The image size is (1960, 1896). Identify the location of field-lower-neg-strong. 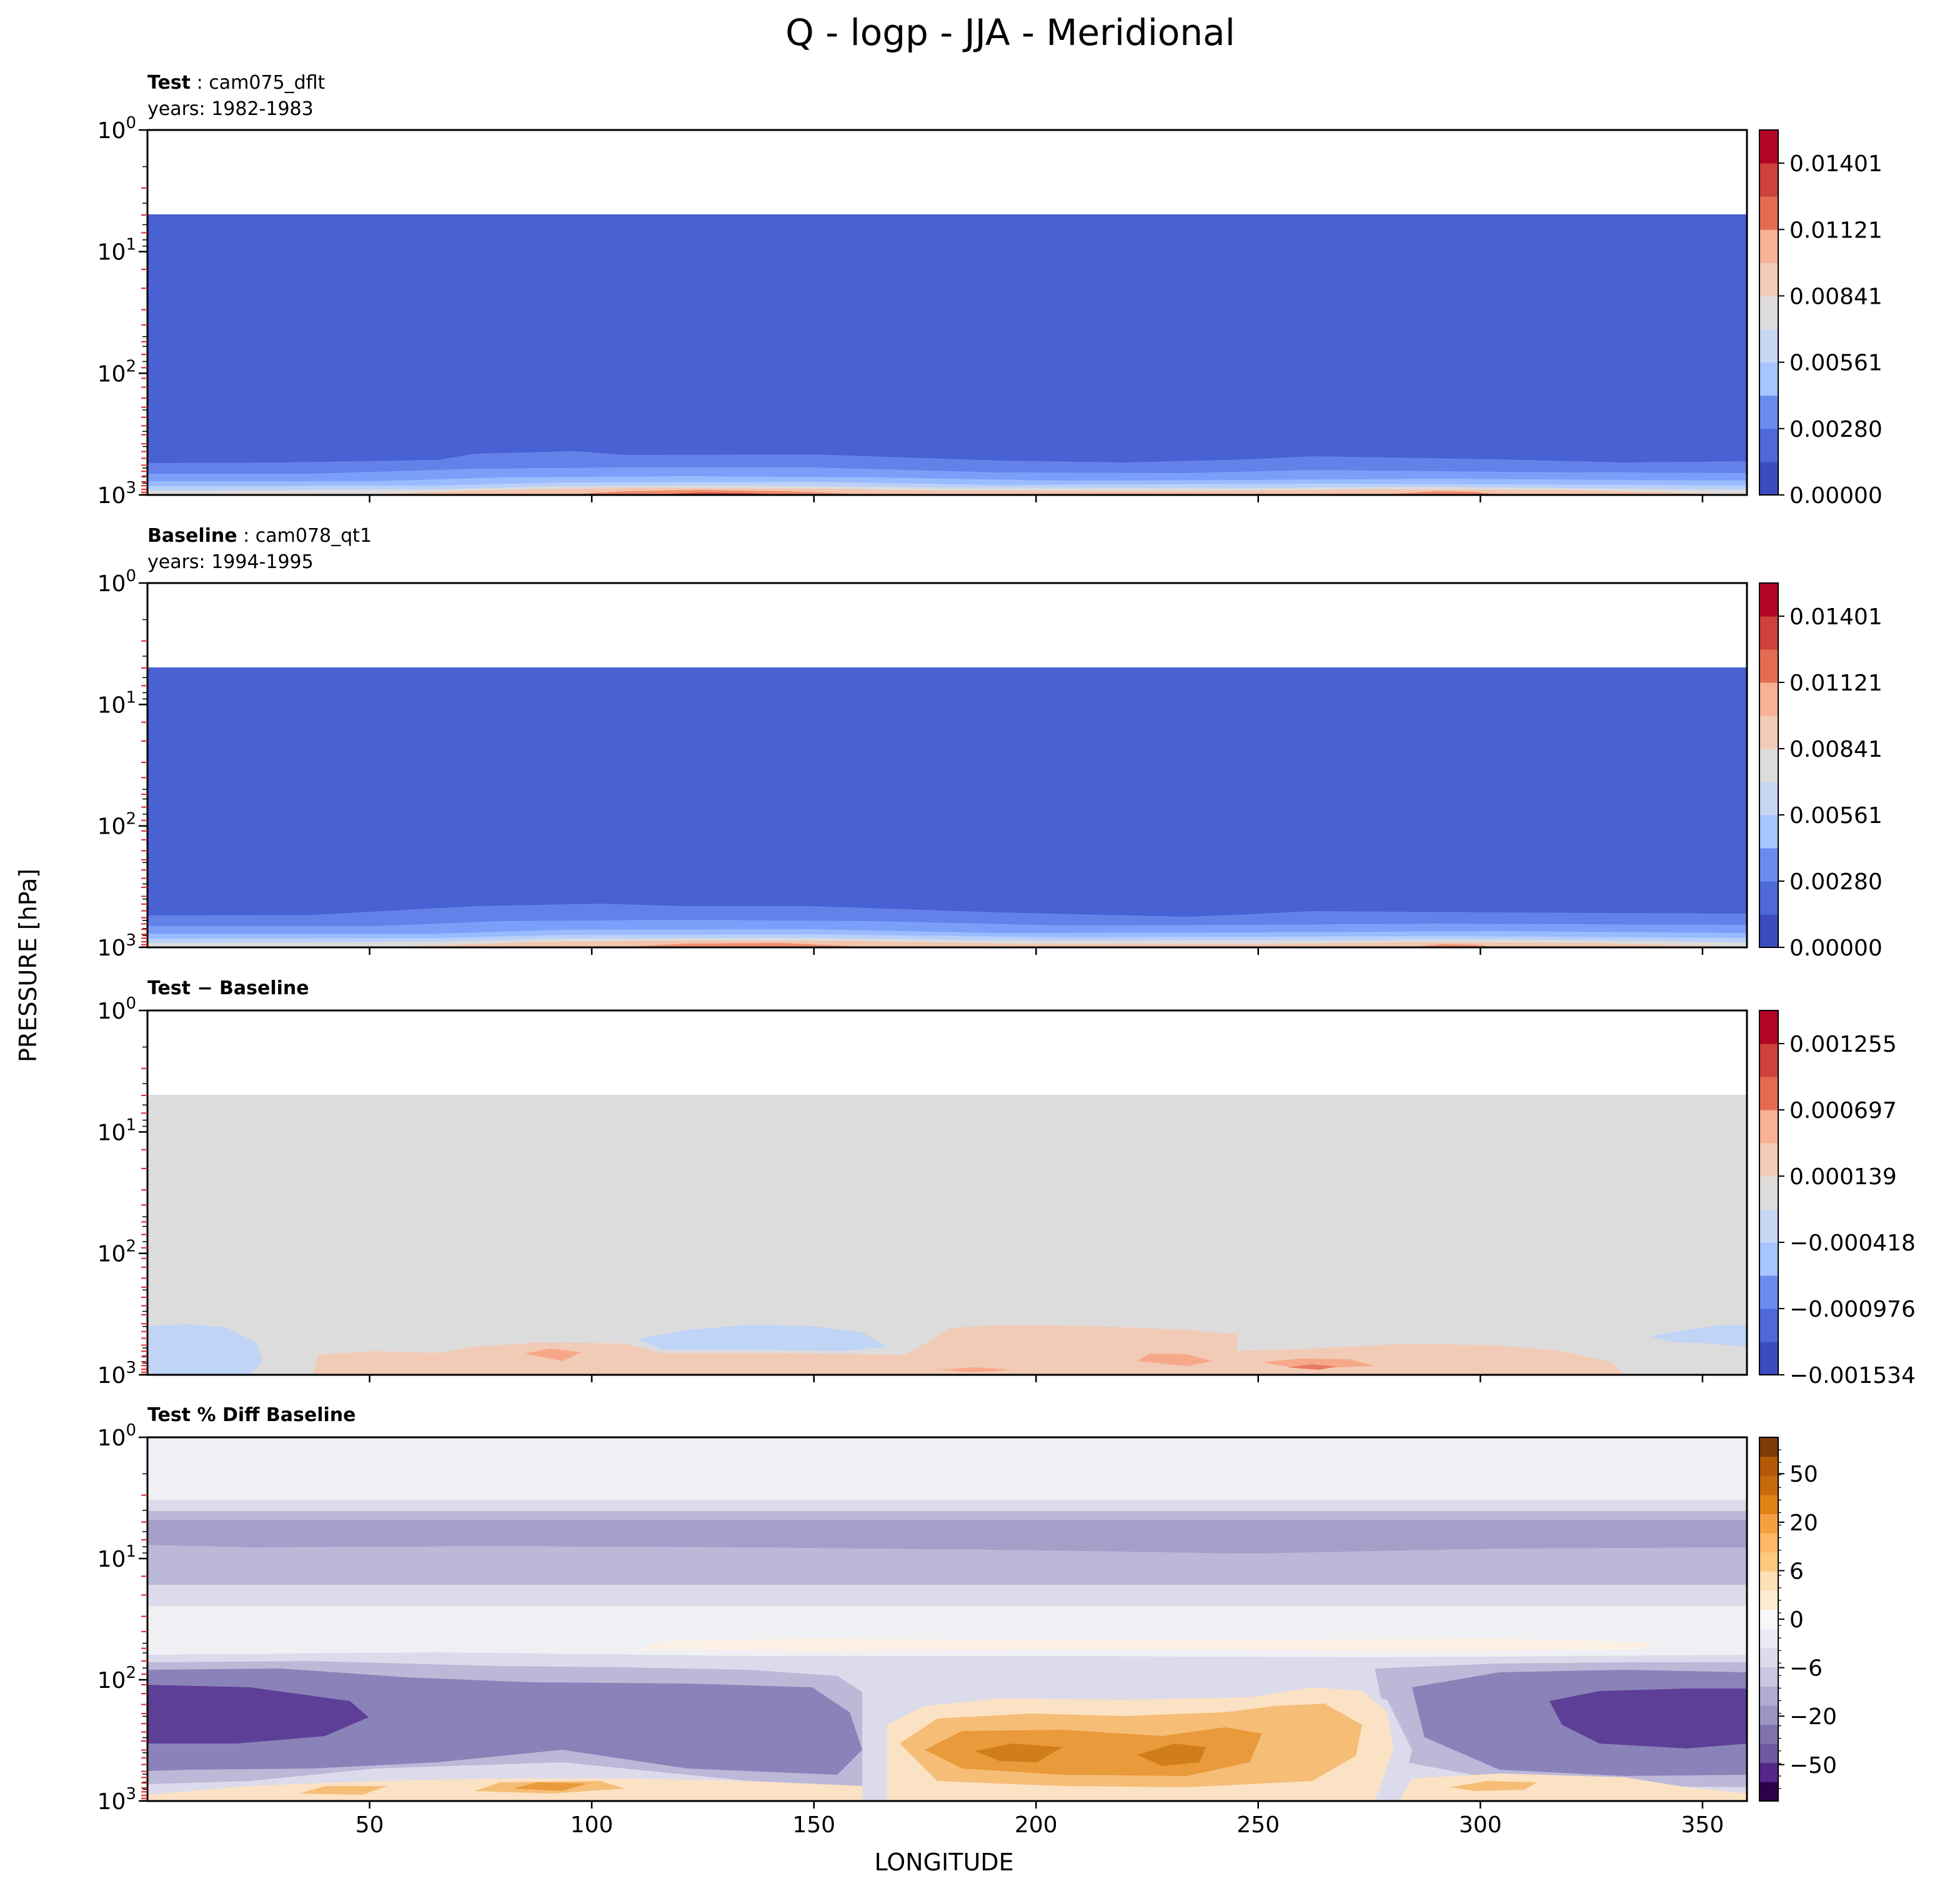
(504, 1722).